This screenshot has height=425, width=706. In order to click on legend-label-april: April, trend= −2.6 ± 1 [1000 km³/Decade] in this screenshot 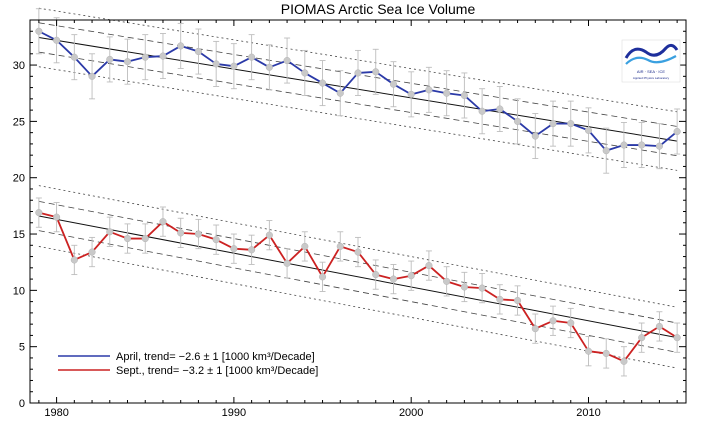, I will do `click(215, 357)`.